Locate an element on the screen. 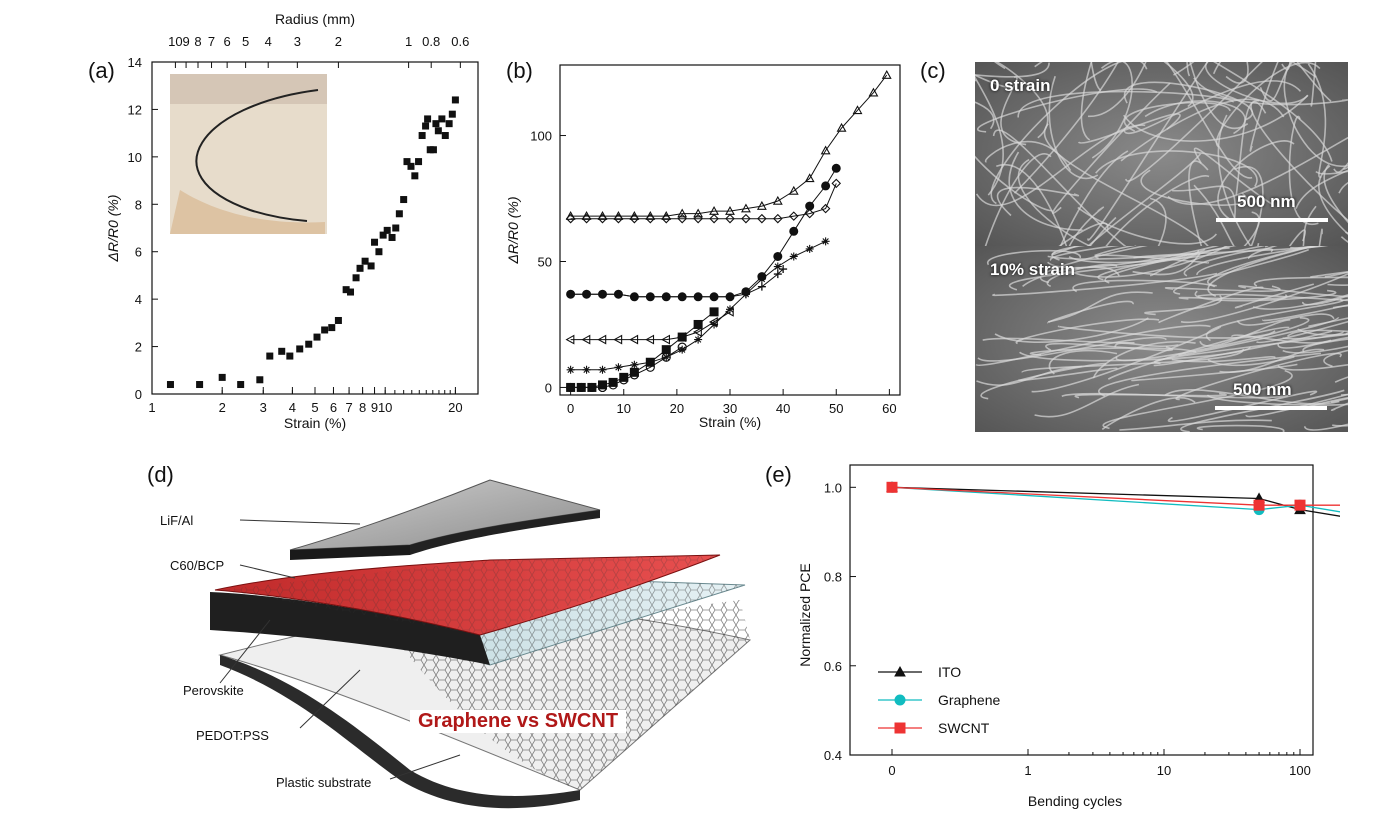 The width and height of the screenshot is (1373, 823). x-tick-label-e: 100 is located at coordinates (1300, 770).